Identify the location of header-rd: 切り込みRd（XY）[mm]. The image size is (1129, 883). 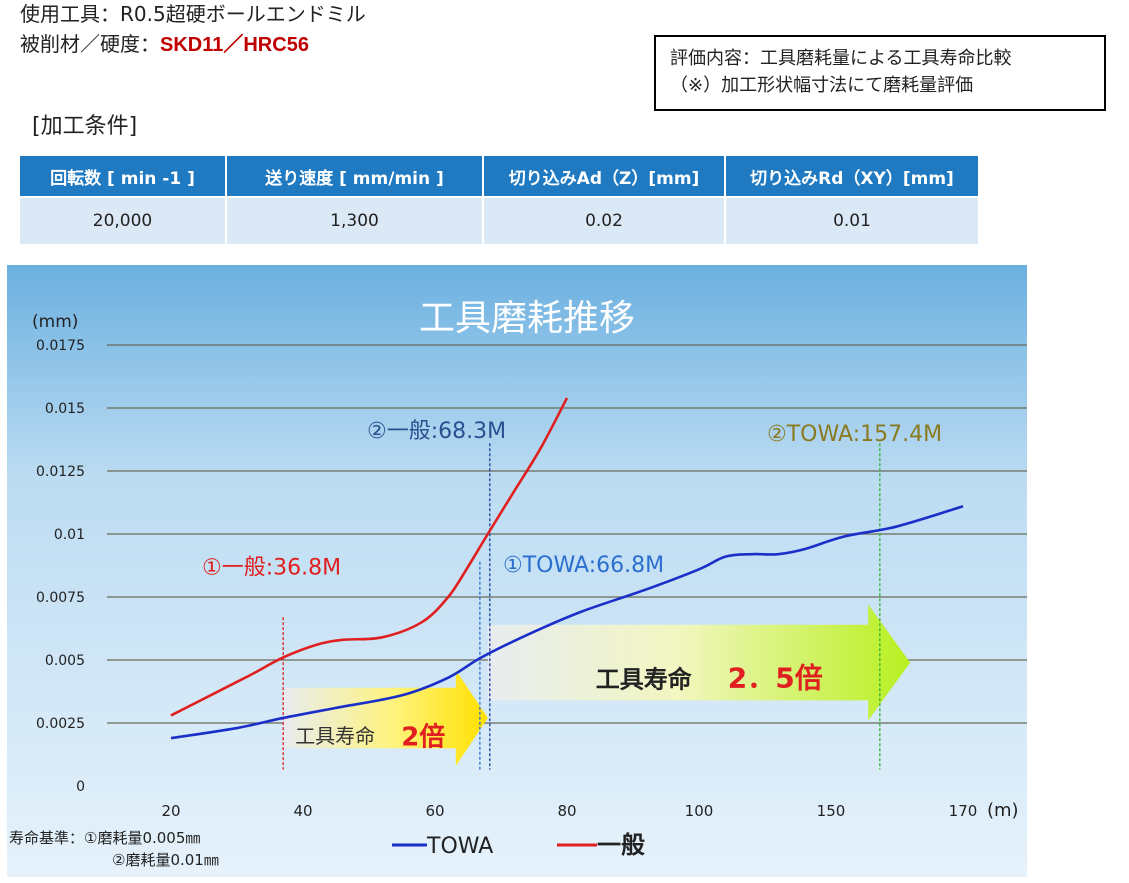
(852, 176).